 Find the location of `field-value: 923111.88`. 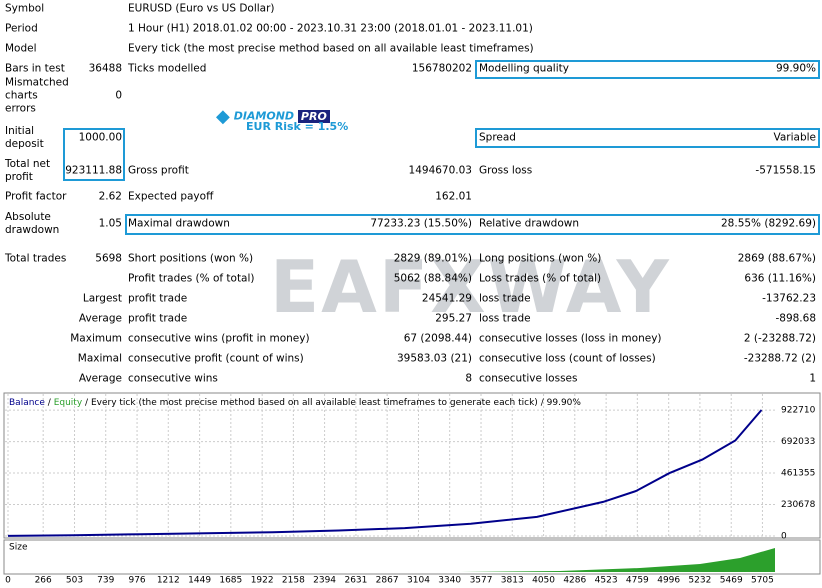

field-value: 923111.88 is located at coordinates (93, 170).